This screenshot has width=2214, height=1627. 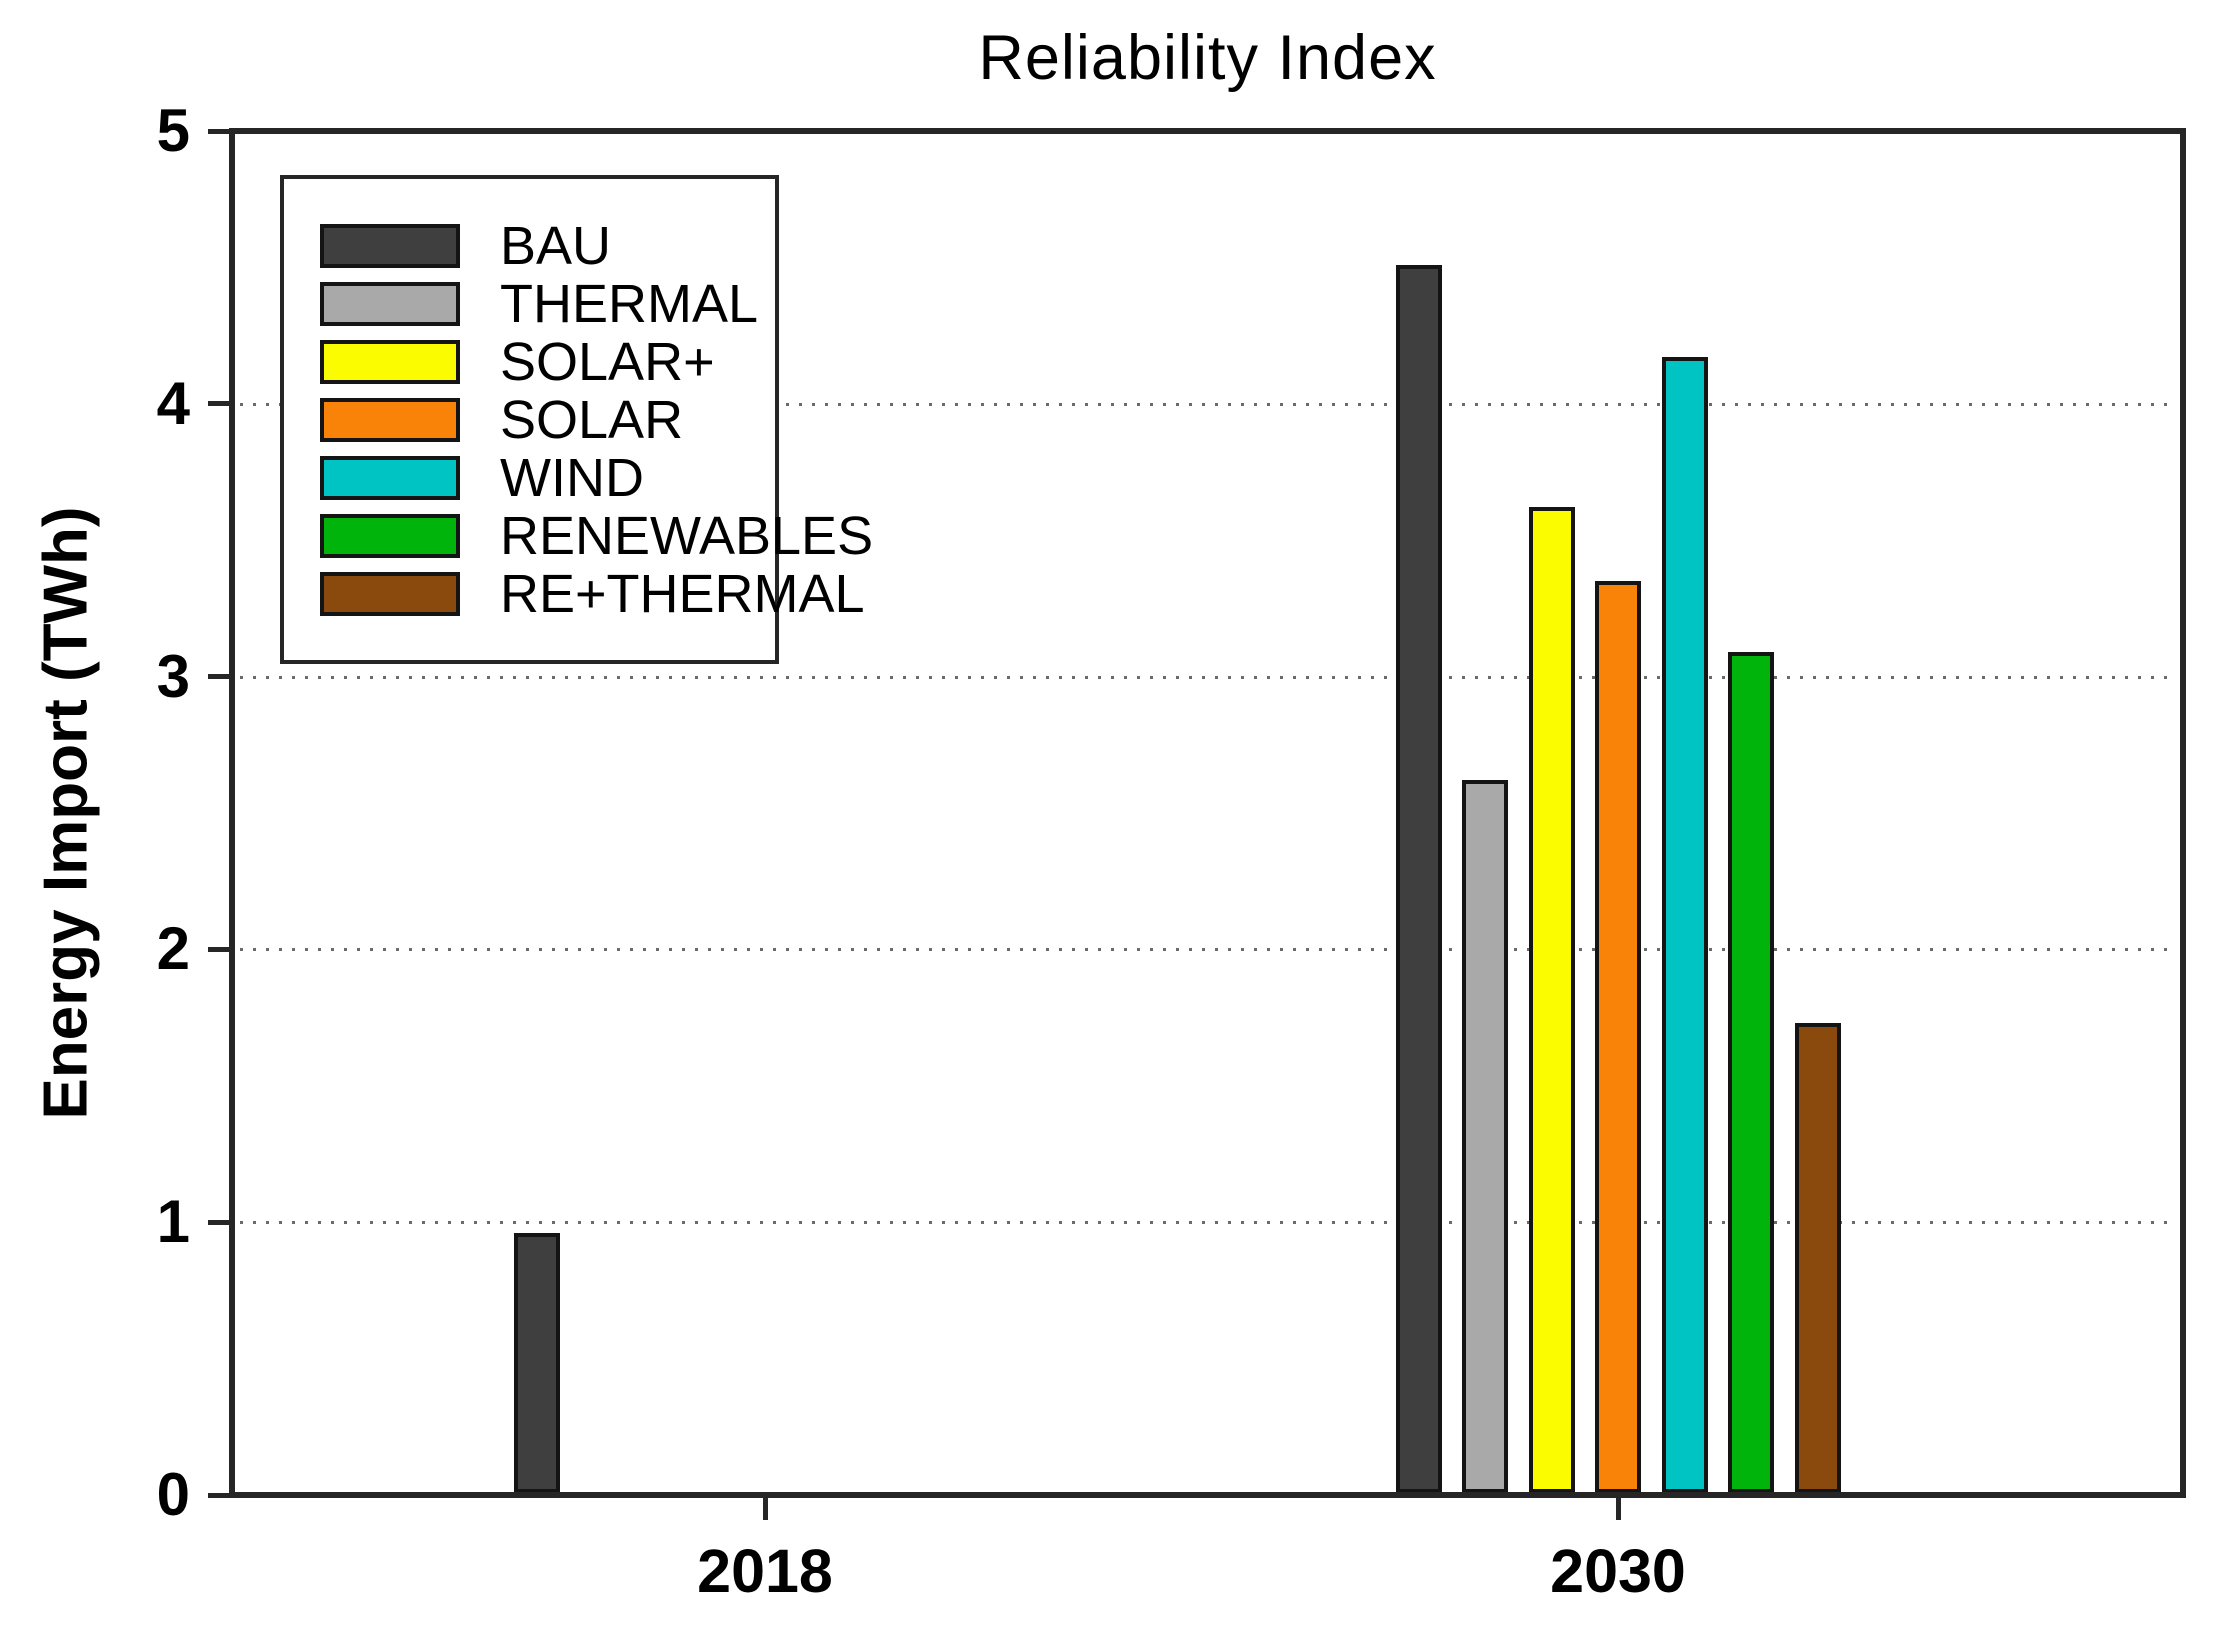 What do you see at coordinates (592, 419) in the screenshot?
I see `legend-label-solar: SOLAR` at bounding box center [592, 419].